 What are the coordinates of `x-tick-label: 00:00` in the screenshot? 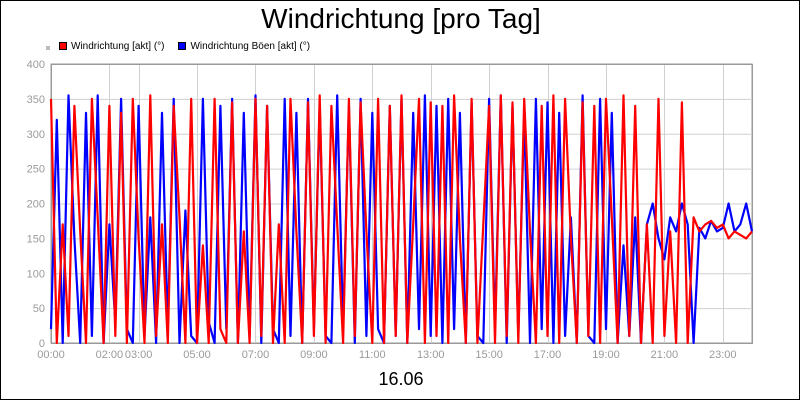 It's located at (51, 355).